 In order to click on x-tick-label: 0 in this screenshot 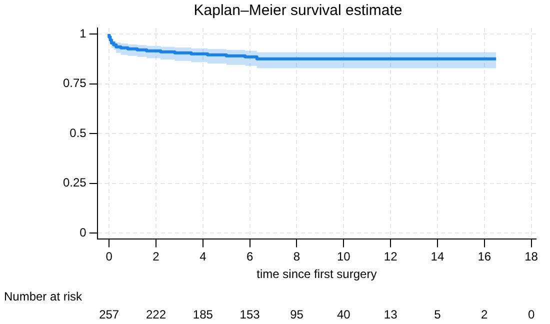, I will do `click(109, 257)`.